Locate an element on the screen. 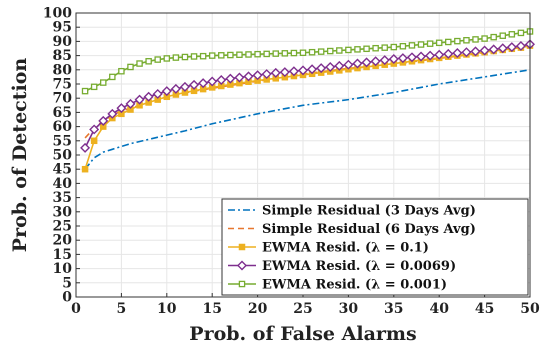 The image size is (544, 348). y-tick-label: 0 is located at coordinates (67, 298).